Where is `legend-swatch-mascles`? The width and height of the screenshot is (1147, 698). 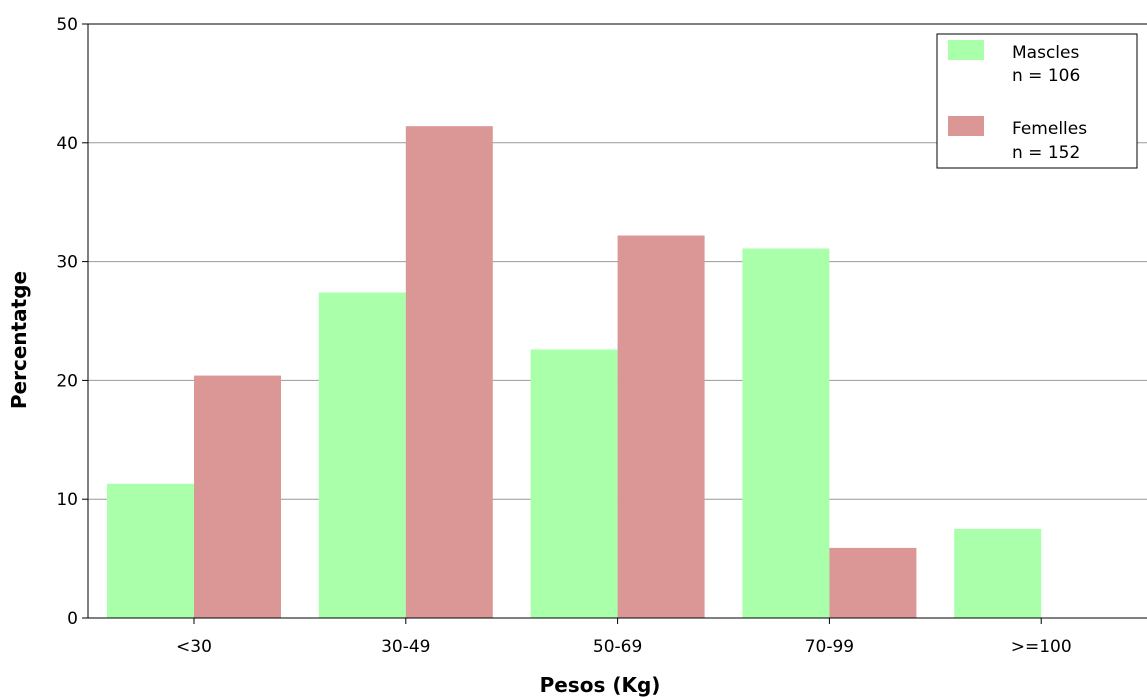 legend-swatch-mascles is located at coordinates (966, 50).